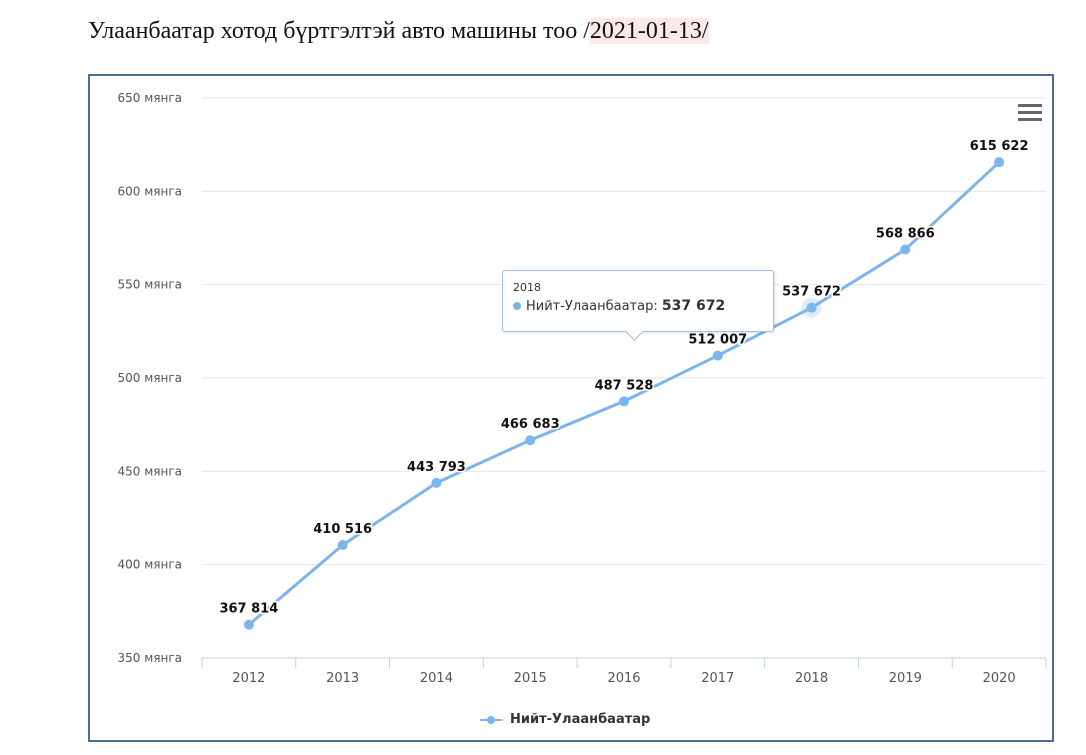 The width and height of the screenshot is (1086, 755). Describe the element at coordinates (905, 233) in the screenshot. I see `data-label: 568 866` at that location.